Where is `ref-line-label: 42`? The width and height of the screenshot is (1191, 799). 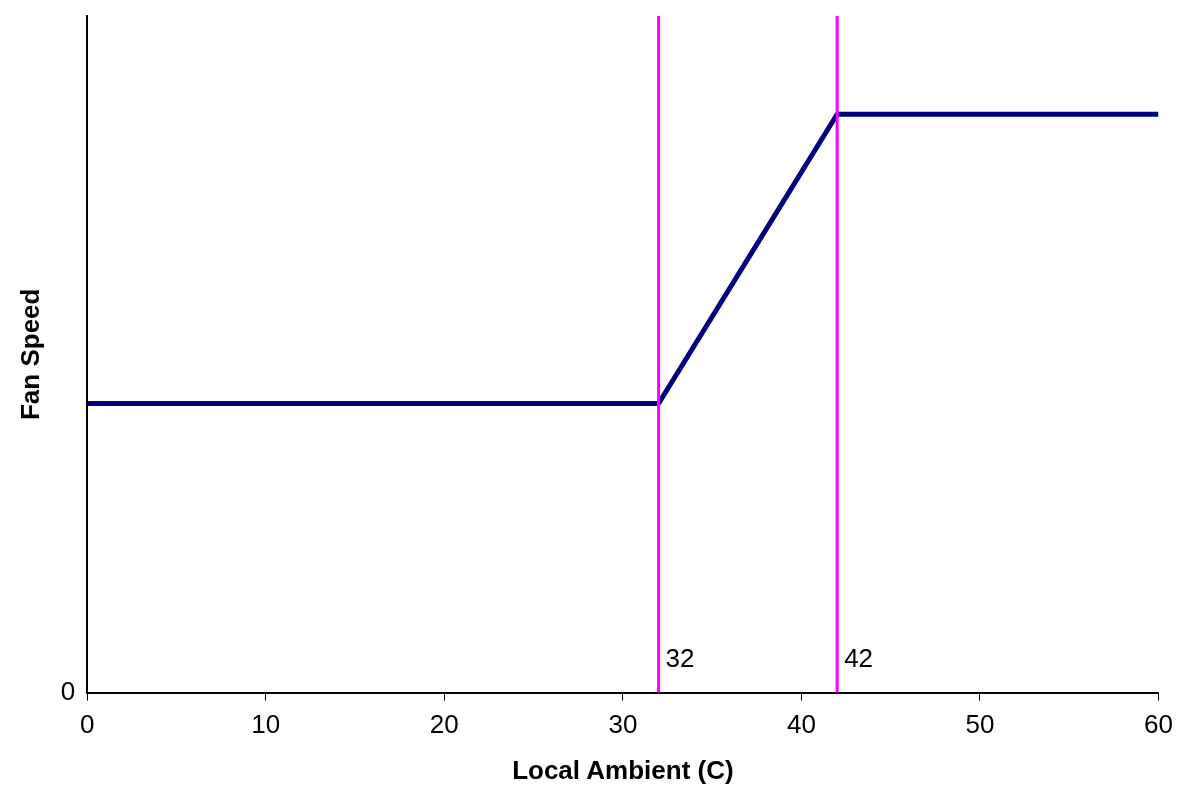
ref-line-label: 42 is located at coordinates (859, 657).